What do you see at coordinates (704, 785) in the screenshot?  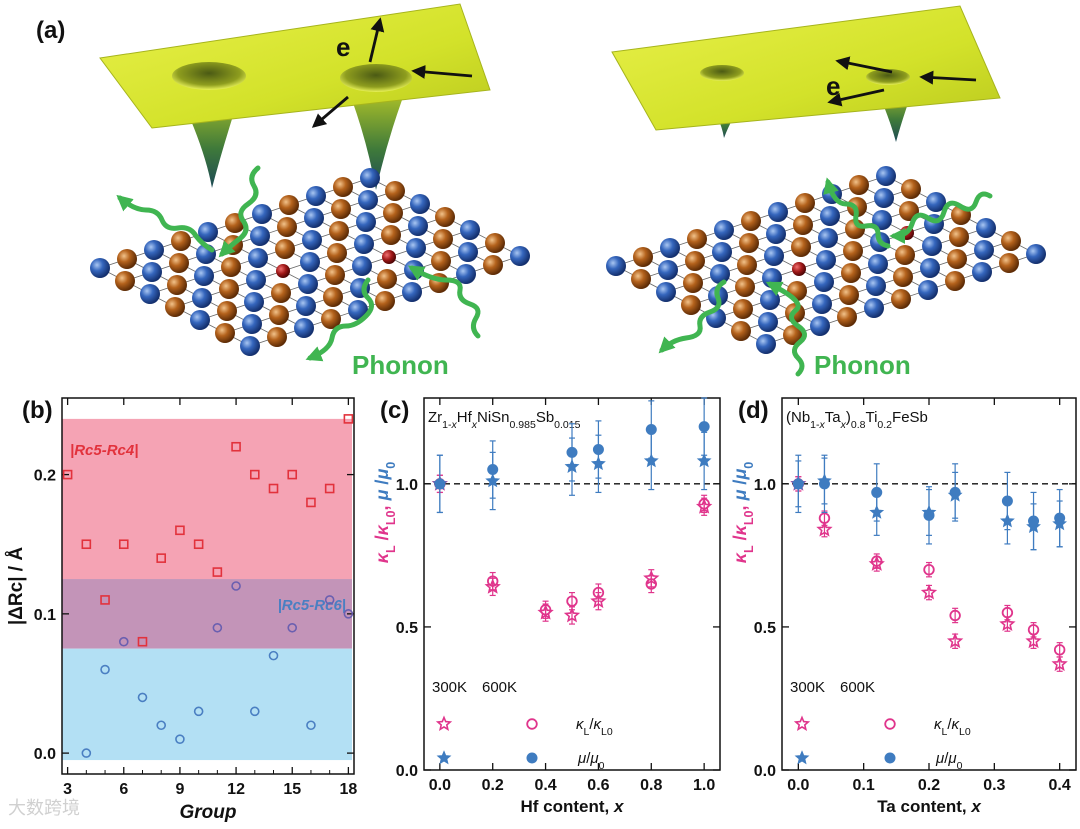 I see `x-tick-label: 1.0` at bounding box center [704, 785].